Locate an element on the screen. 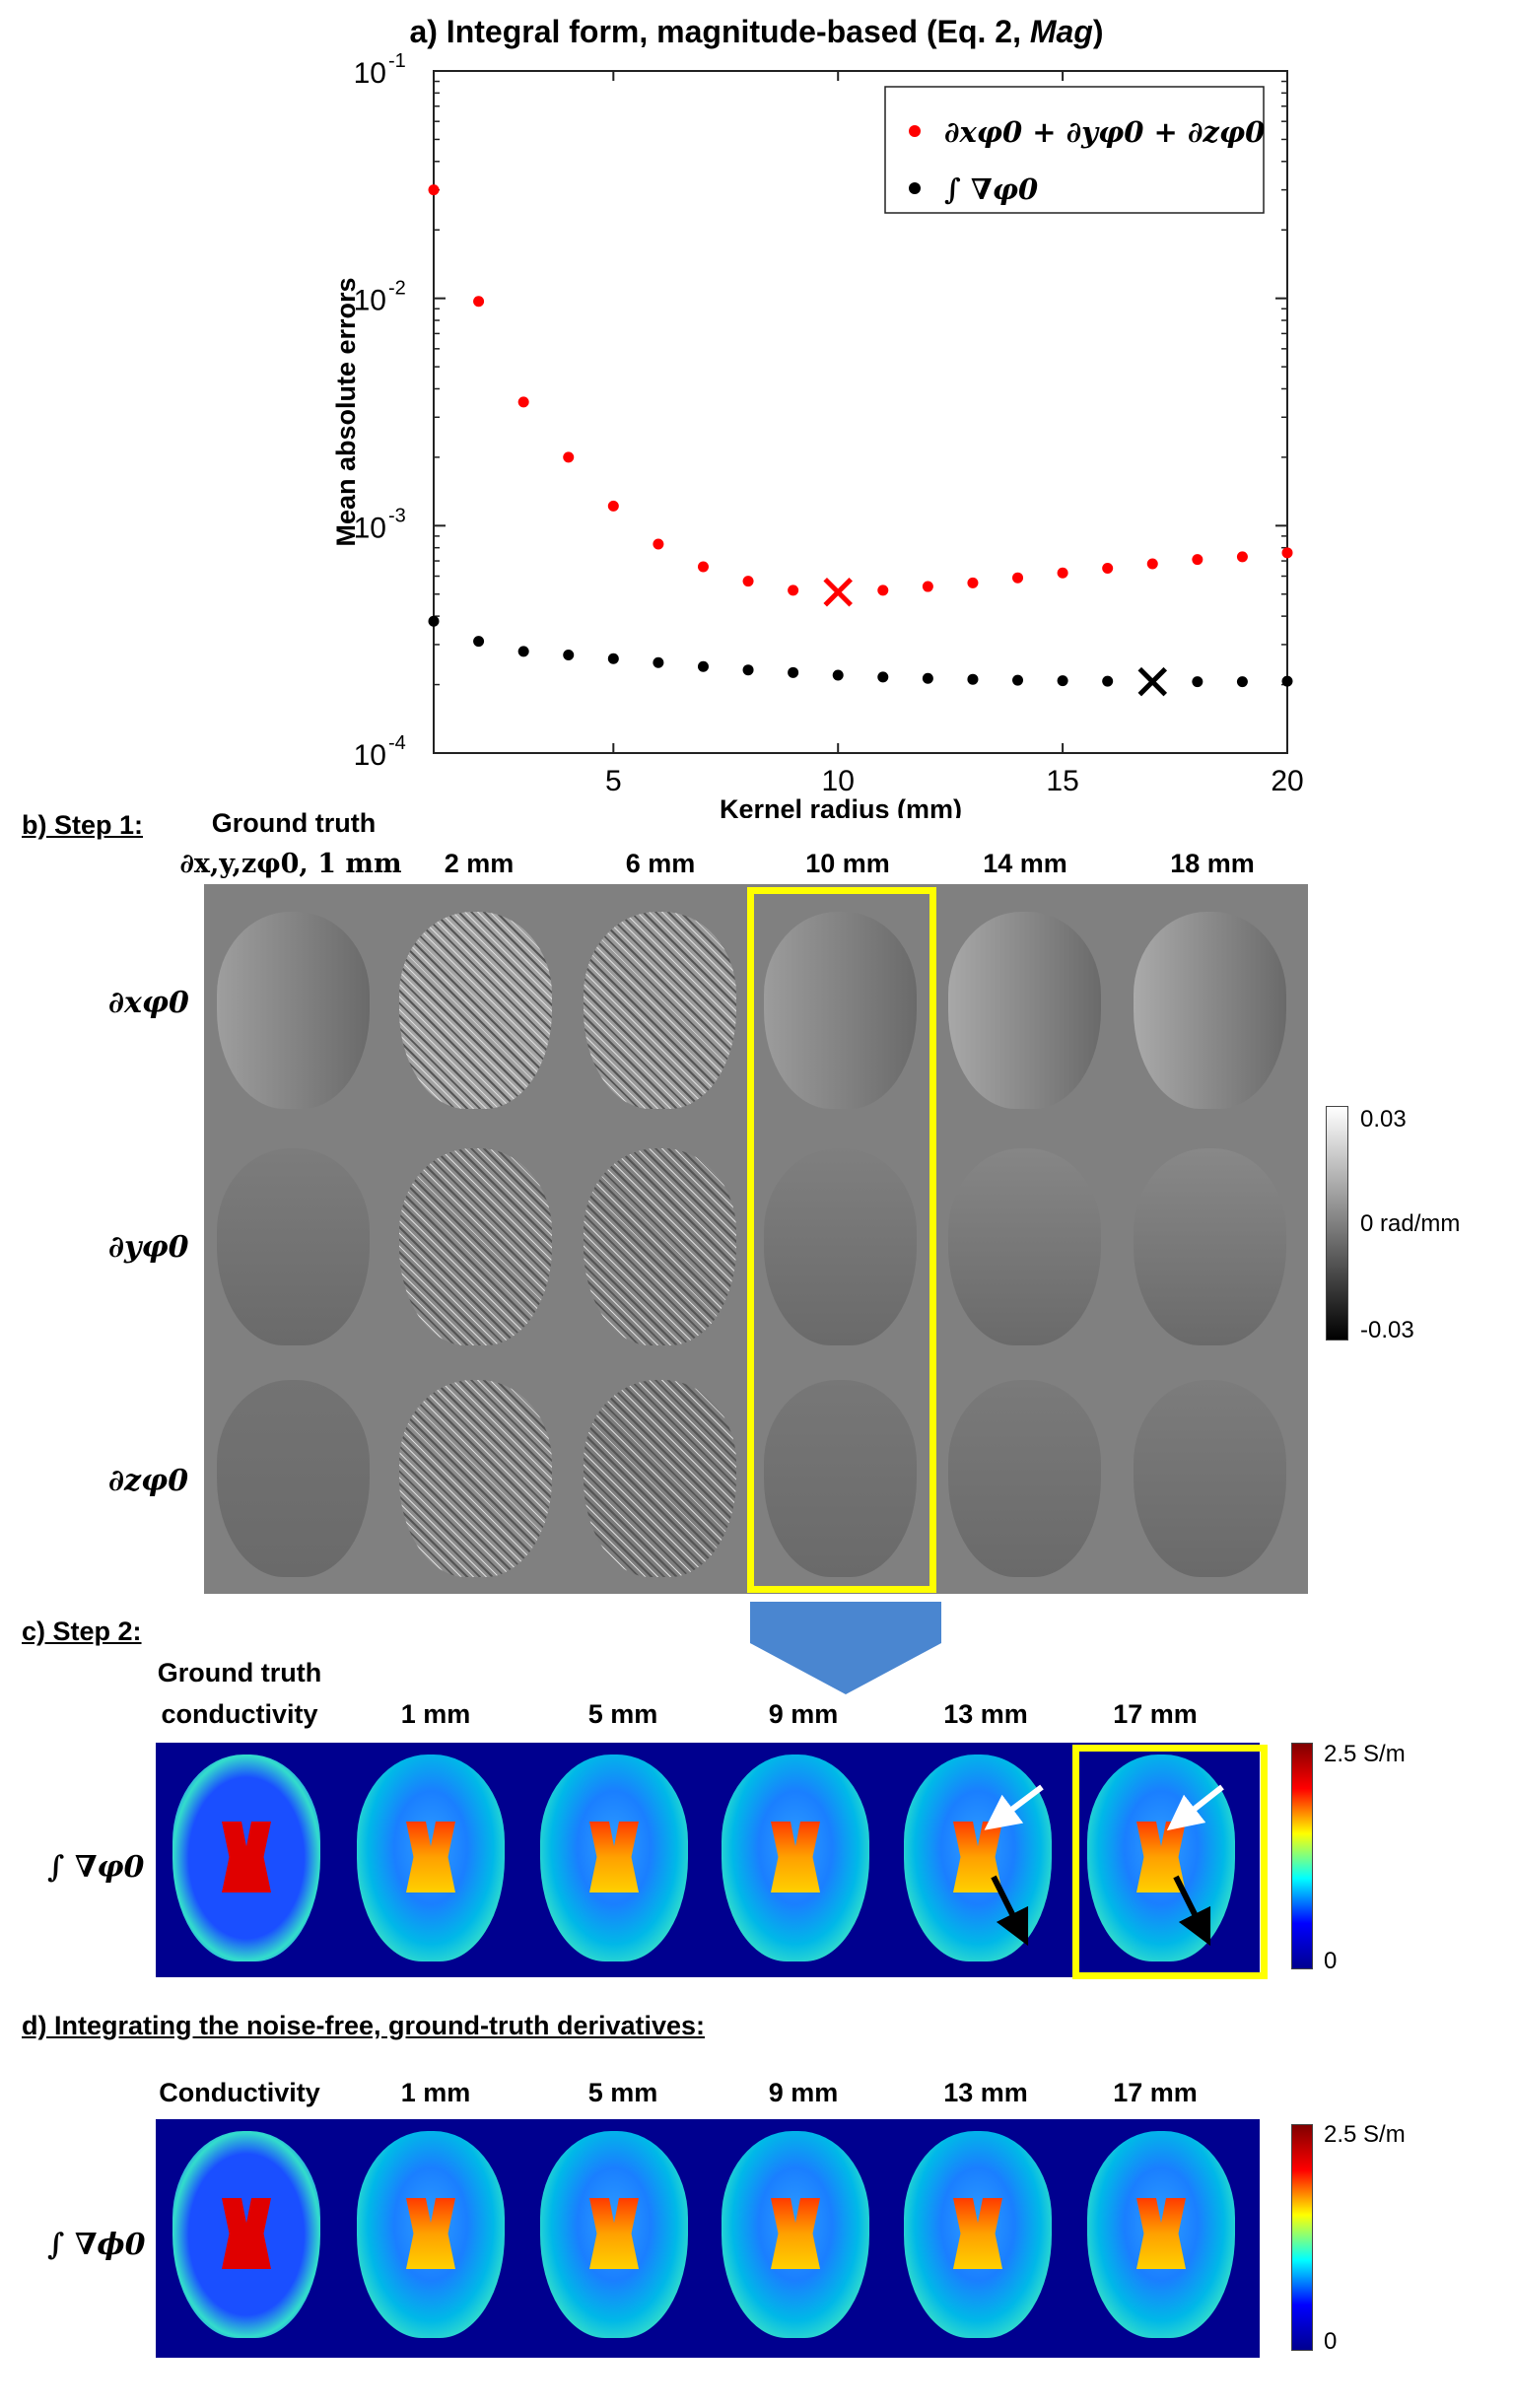 The width and height of the screenshot is (1513, 2408). y-tick-exponent: -2 is located at coordinates (397, 289).